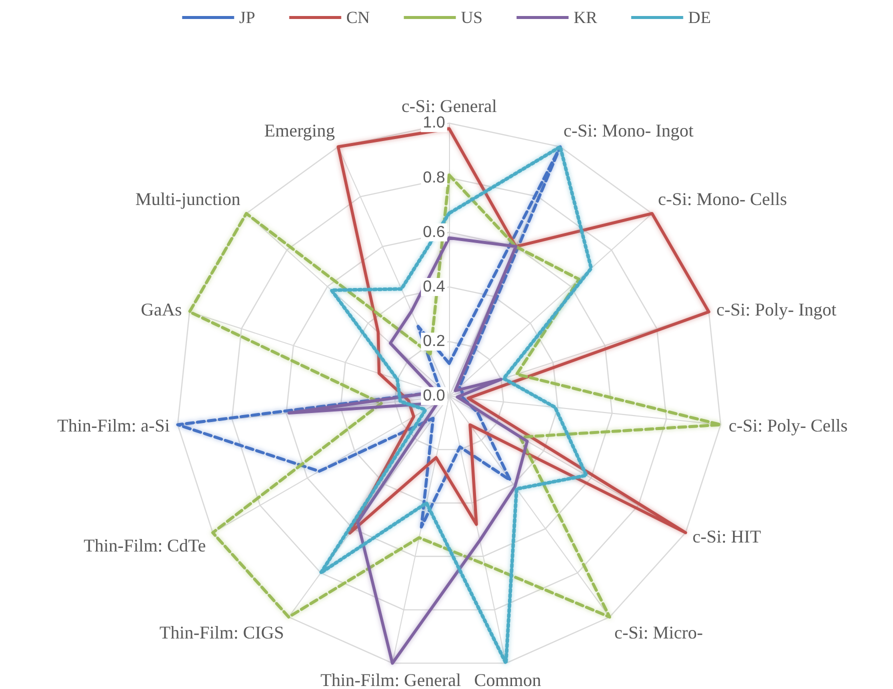  I want to click on y-tick-label: 0.8, so click(434, 177).